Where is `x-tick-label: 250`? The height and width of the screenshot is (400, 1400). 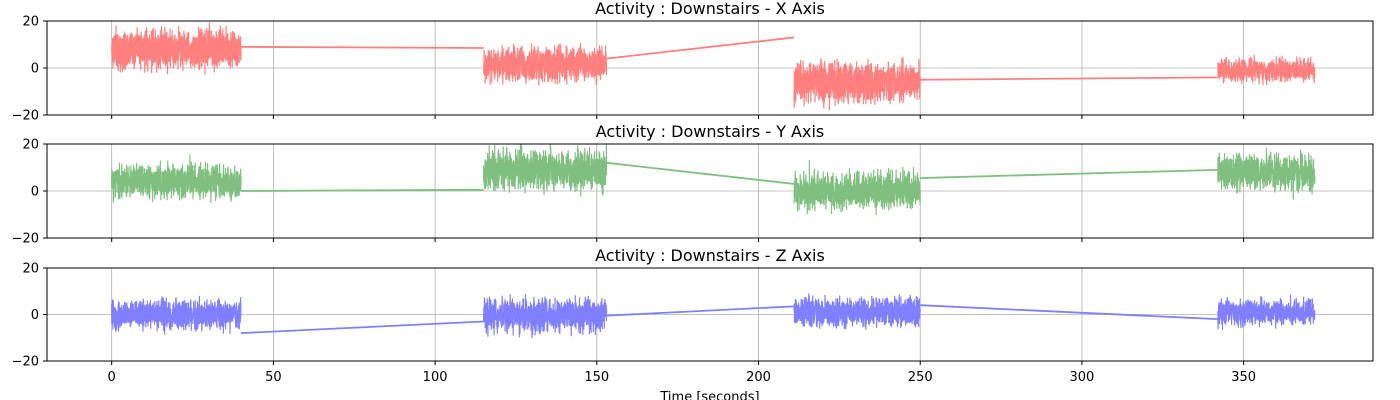 x-tick-label: 250 is located at coordinates (920, 377).